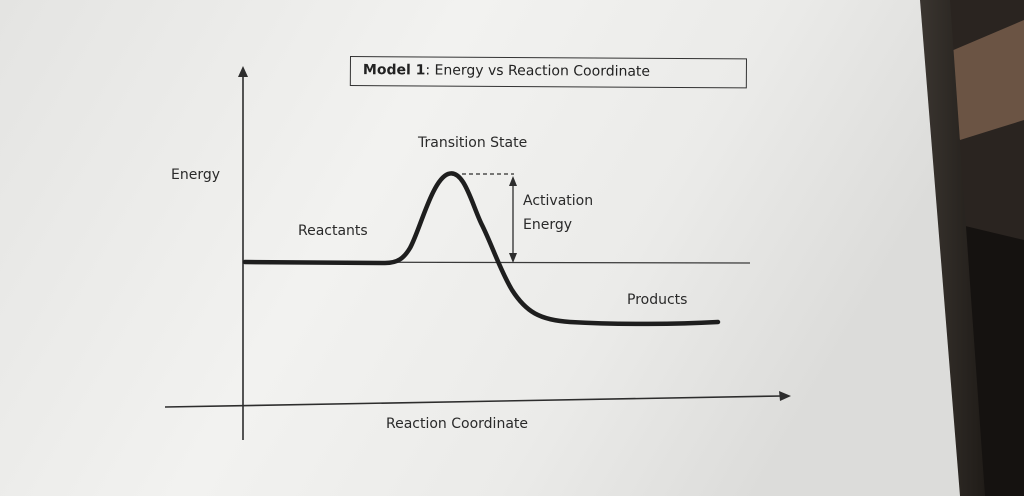  Describe the element at coordinates (457, 424) in the screenshot. I see `x-axis-label: Reaction Coordinate` at that location.